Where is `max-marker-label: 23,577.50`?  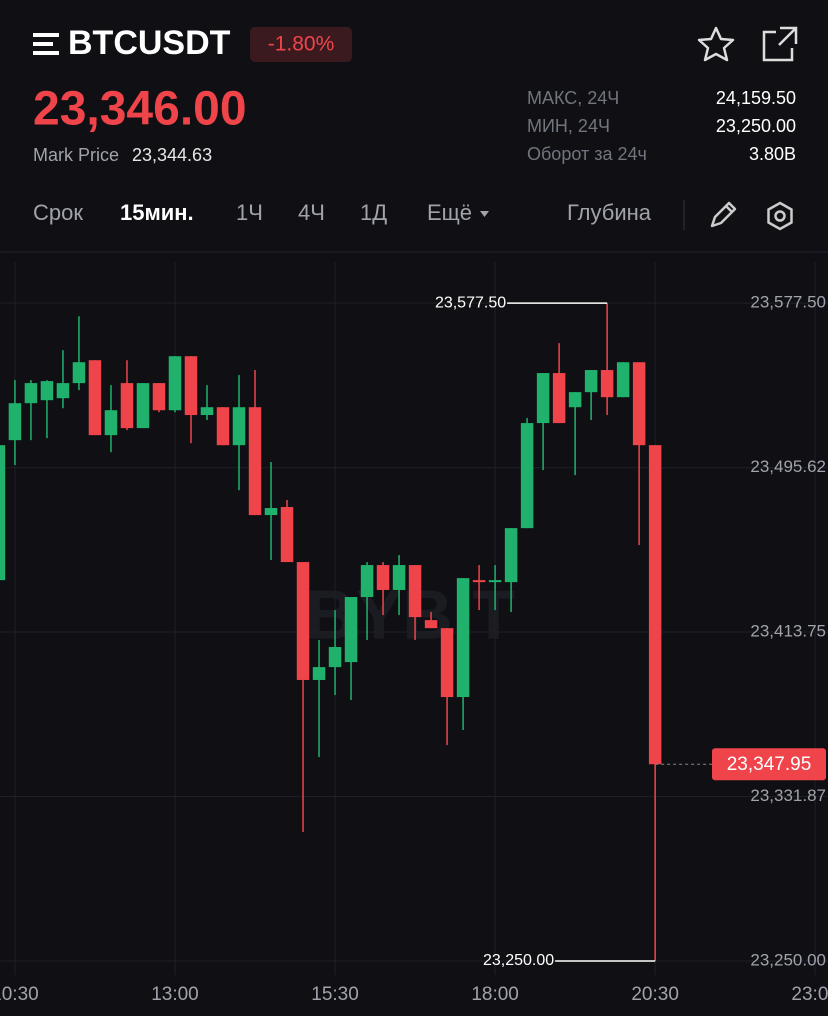
max-marker-label: 23,577.50 is located at coordinates (470, 302).